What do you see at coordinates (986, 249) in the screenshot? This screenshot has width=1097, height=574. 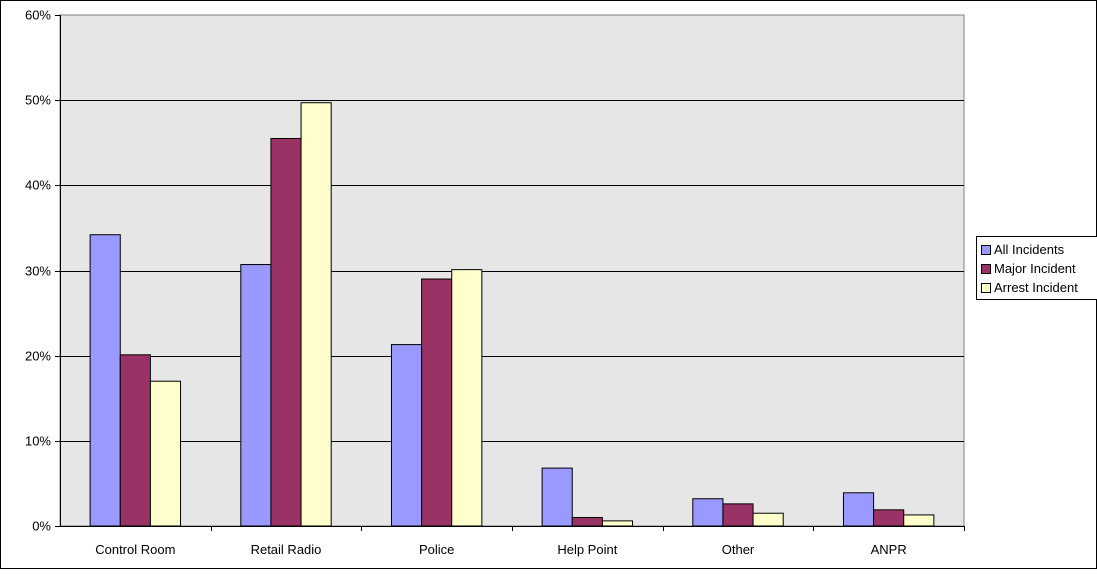 I see `legend-swatch-all-incidents` at bounding box center [986, 249].